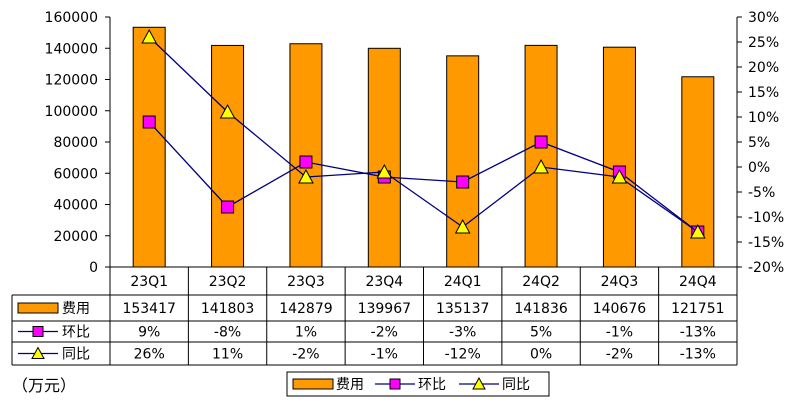 Image resolution: width=800 pixels, height=416 pixels. What do you see at coordinates (384, 309) in the screenshot?
I see `table-cell-bar: 139967` at bounding box center [384, 309].